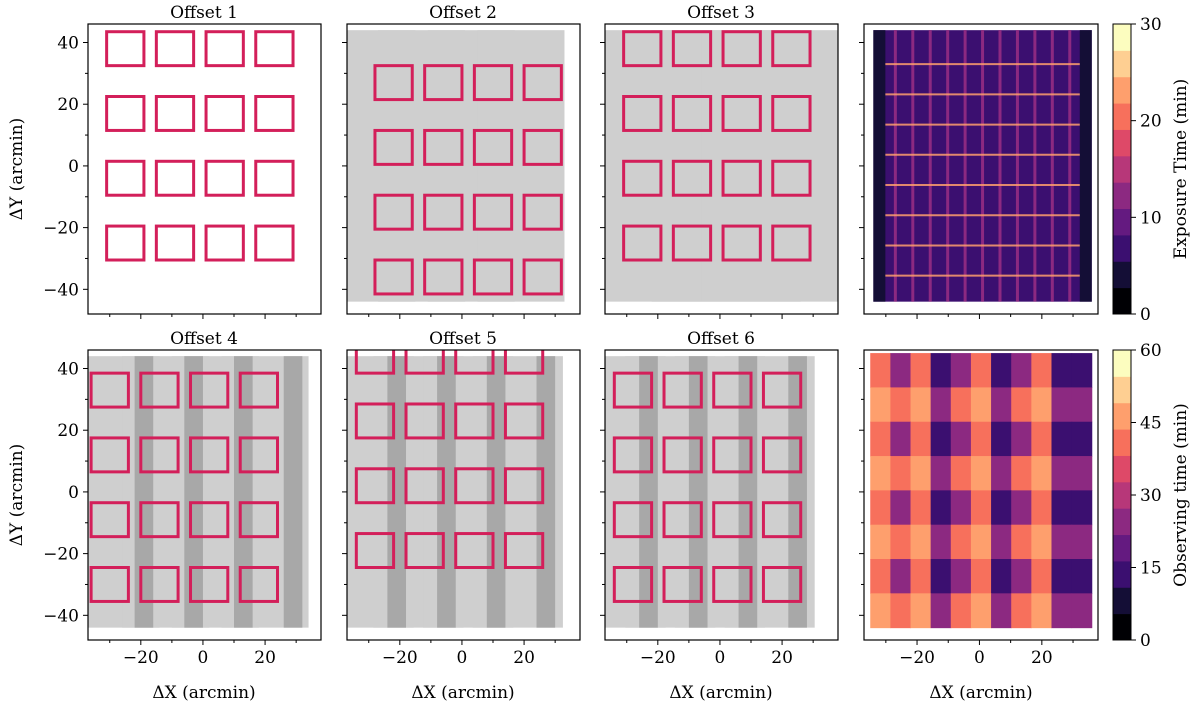 This screenshot has height=708, width=1200. I want to click on panel-title-1: Offset 1, so click(204, 13).